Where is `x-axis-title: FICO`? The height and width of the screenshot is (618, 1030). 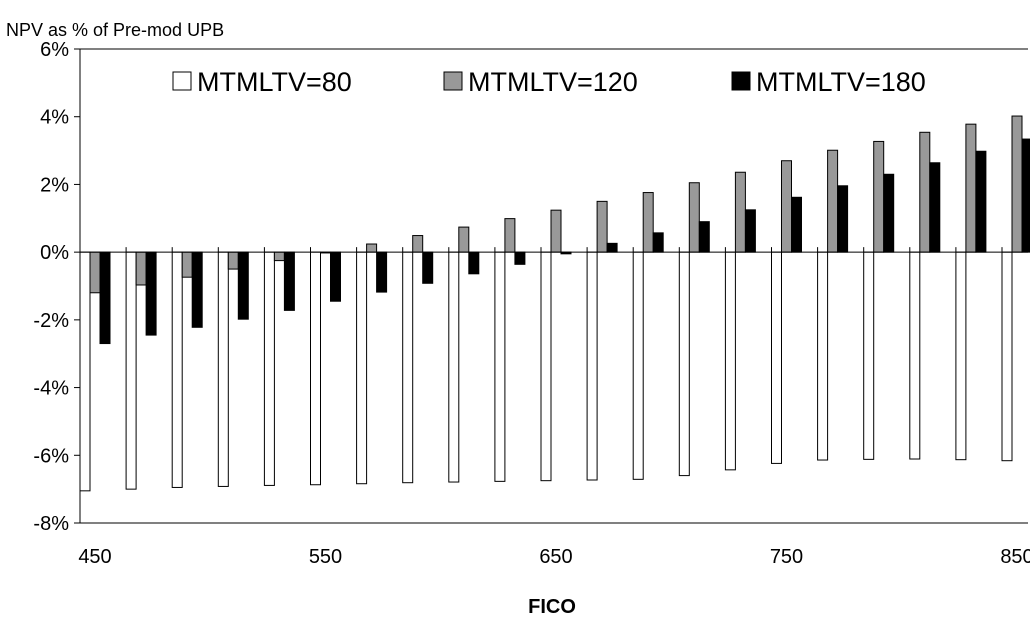 x-axis-title: FICO is located at coordinates (552, 607).